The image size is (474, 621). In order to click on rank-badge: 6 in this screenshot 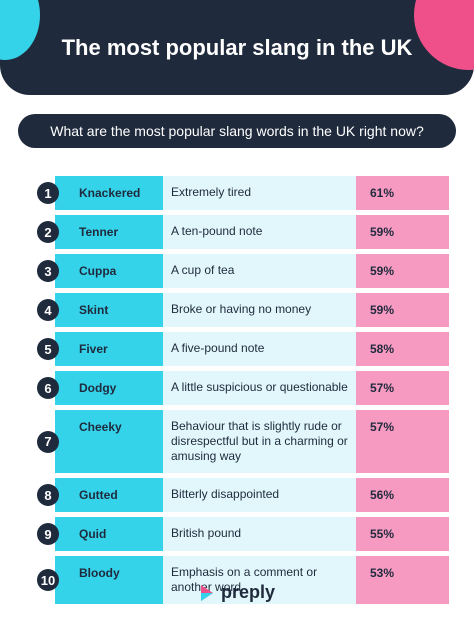, I will do `click(48, 388)`.